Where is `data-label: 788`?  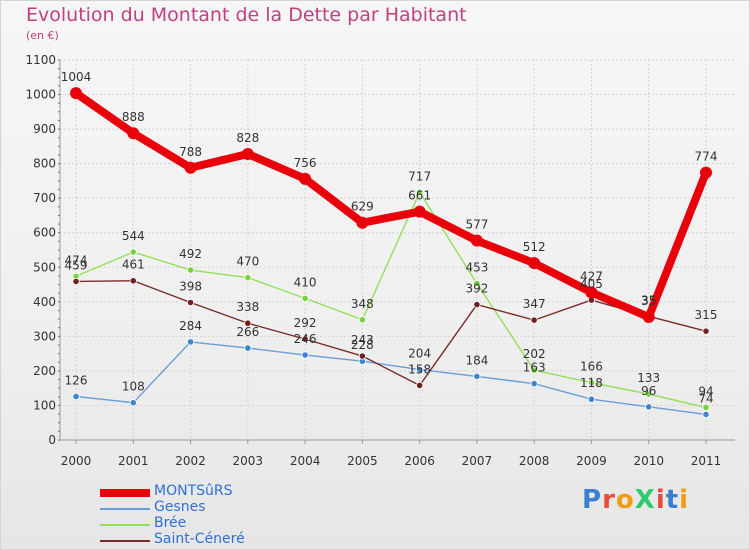 data-label: 788 is located at coordinates (190, 152).